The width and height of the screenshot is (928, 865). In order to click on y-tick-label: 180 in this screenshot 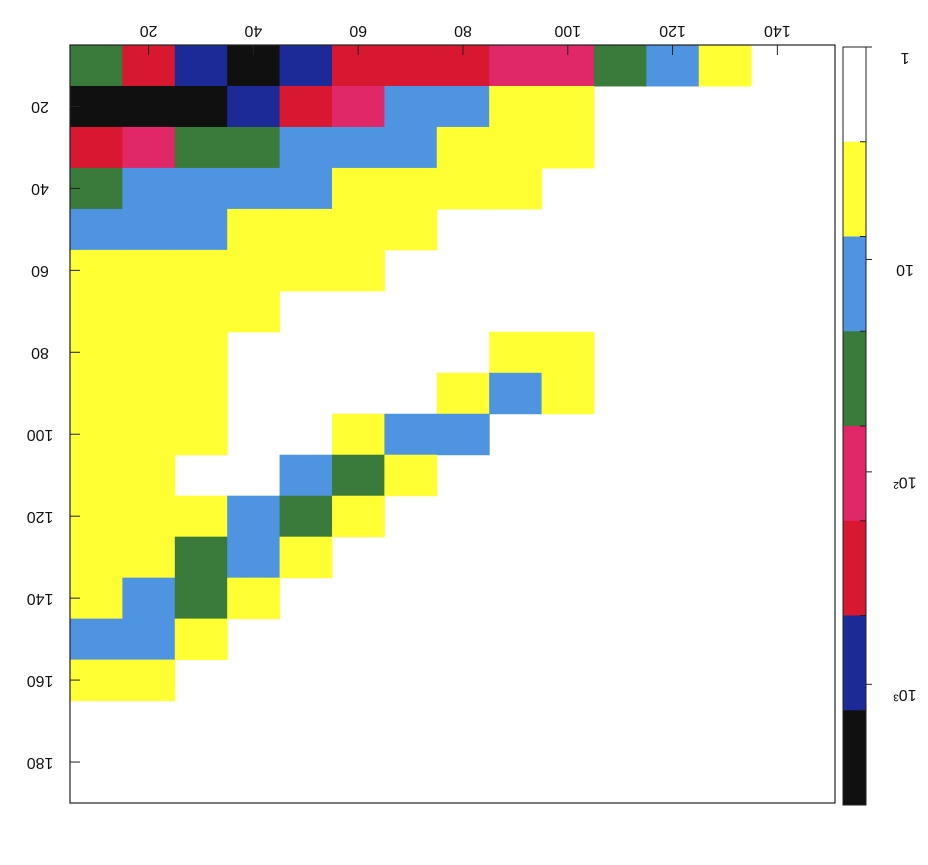, I will do `click(40, 762)`.